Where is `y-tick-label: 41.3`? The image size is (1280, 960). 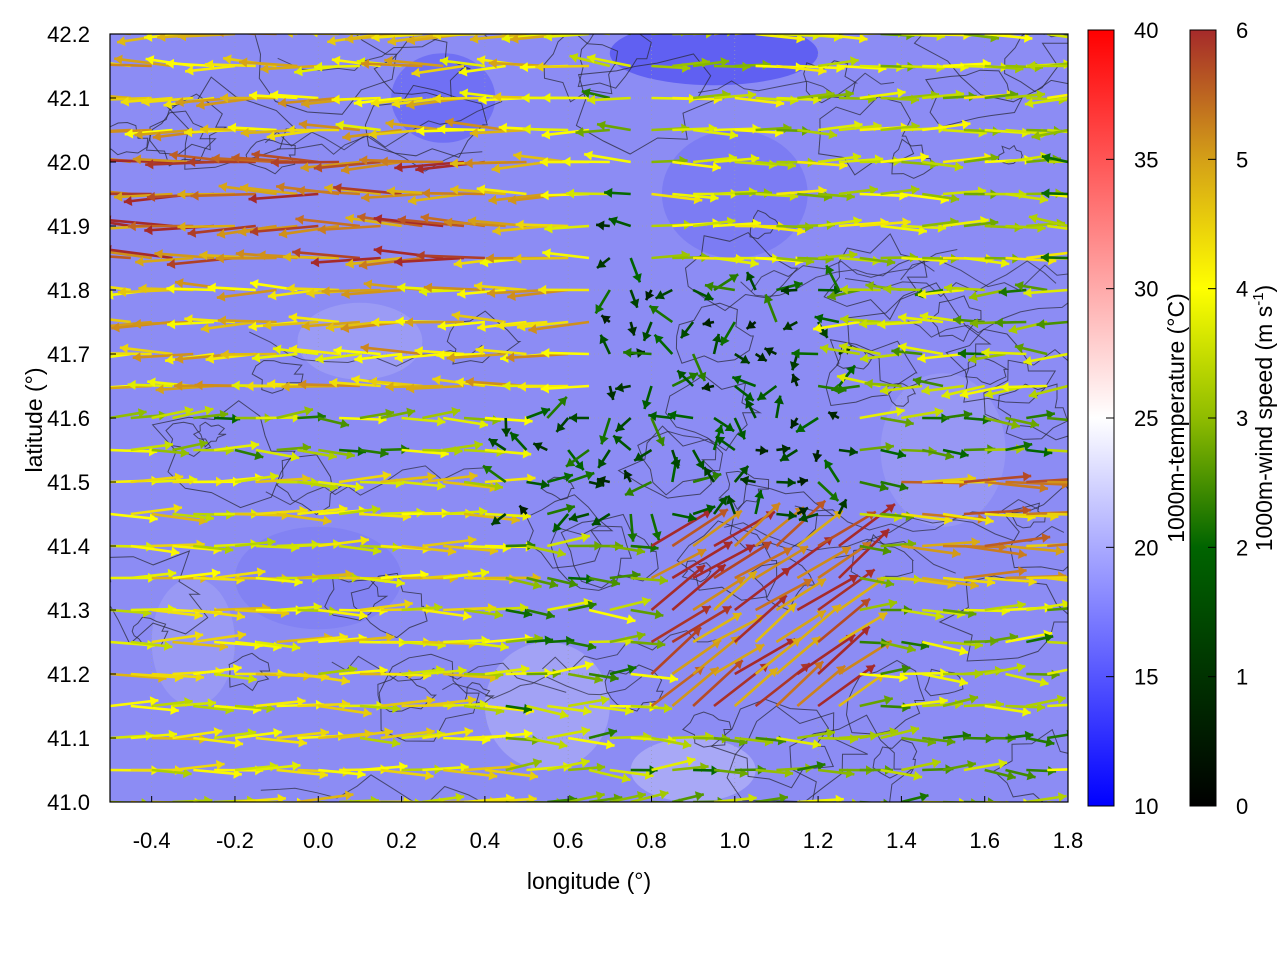
y-tick-label: 41.3 is located at coordinates (68, 610).